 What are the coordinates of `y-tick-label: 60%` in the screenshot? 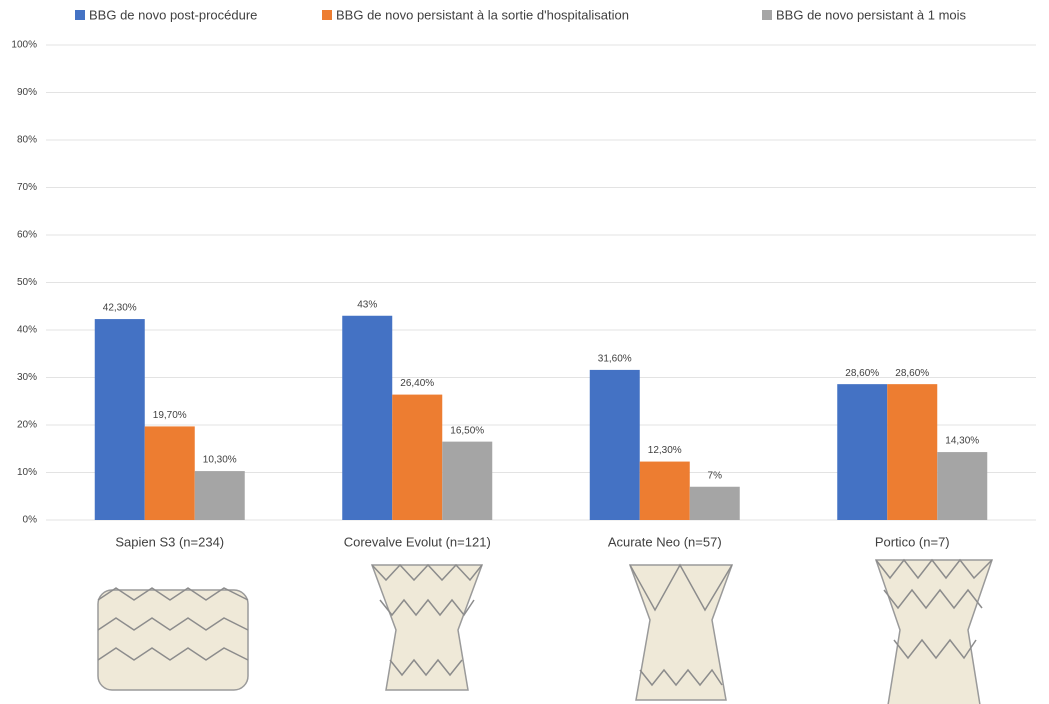 It's located at (27, 235).